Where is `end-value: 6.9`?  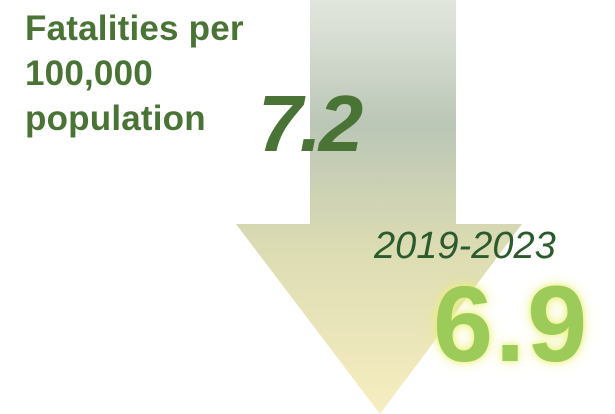
end-value: 6.9 is located at coordinates (511, 323).